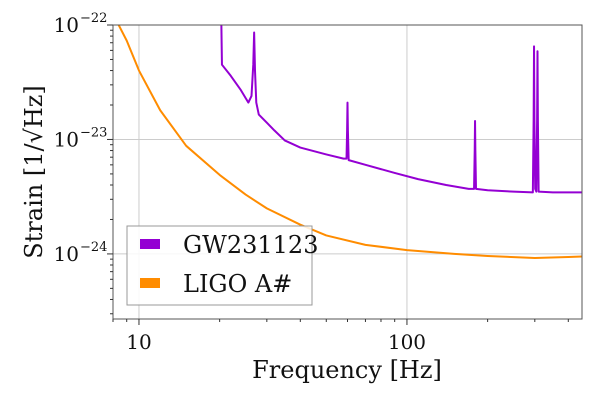 The image size is (600, 400). What do you see at coordinates (407, 342) in the screenshot?
I see `x-tick-label: 100` at bounding box center [407, 342].